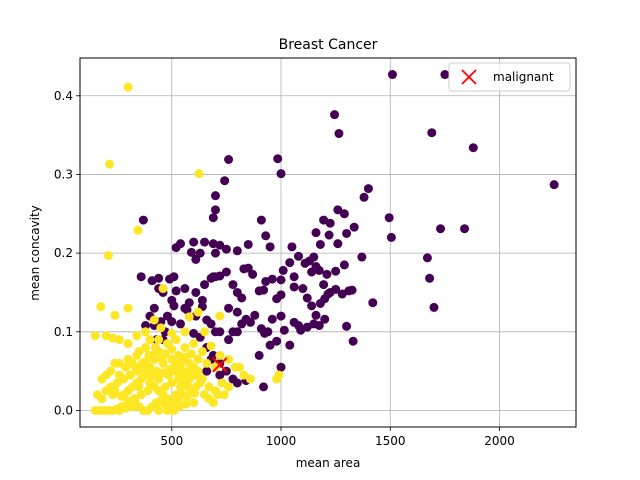 The height and width of the screenshot is (480, 640). Describe the element at coordinates (63, 332) in the screenshot. I see `y-tick-label: 0.1` at that location.